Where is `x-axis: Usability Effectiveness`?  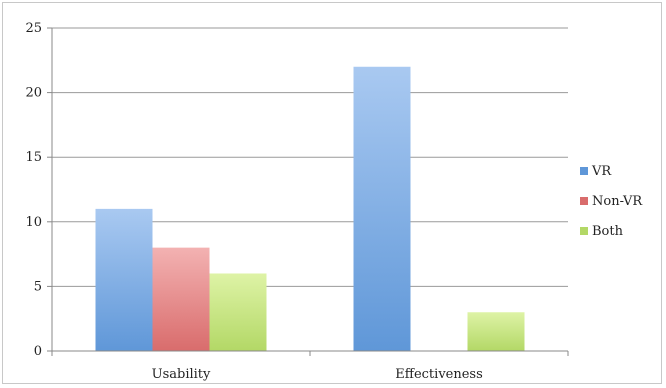
x-axis: Usability Effectiveness is located at coordinates (308, 366).